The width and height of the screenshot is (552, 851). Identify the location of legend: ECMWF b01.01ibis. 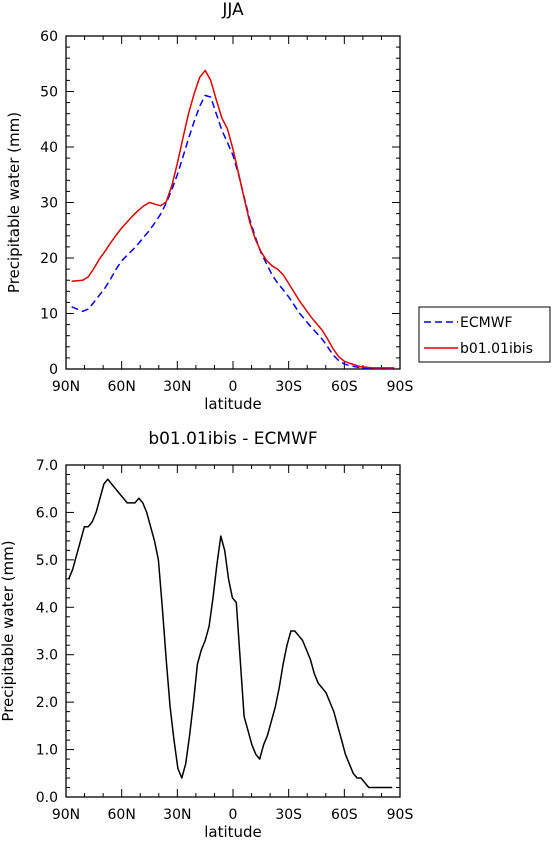
(484, 334).